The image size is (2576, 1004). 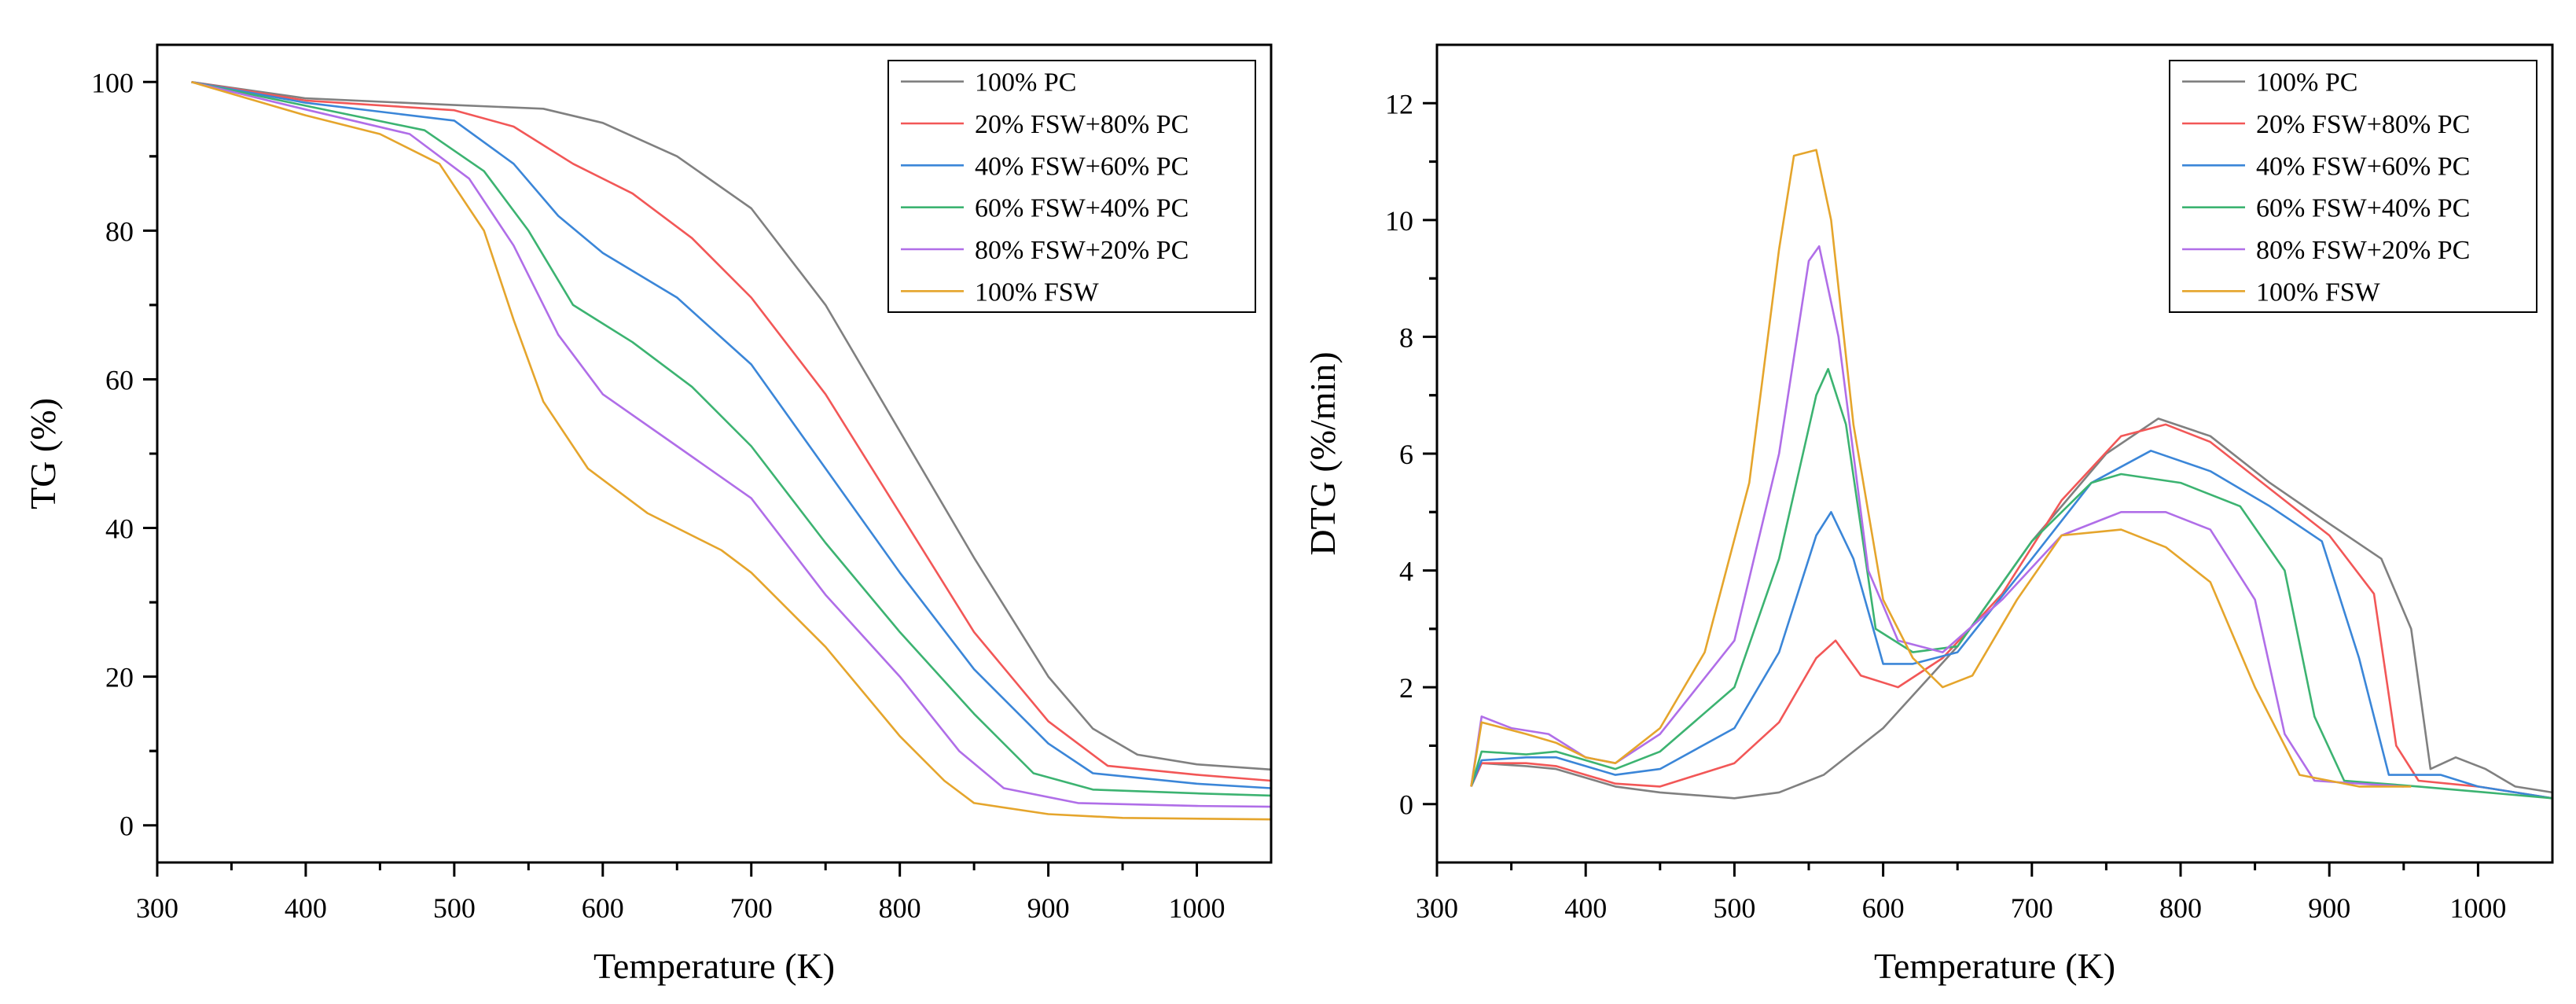 I want to click on dtg-x-tick-label: 900, so click(x=2329, y=908).